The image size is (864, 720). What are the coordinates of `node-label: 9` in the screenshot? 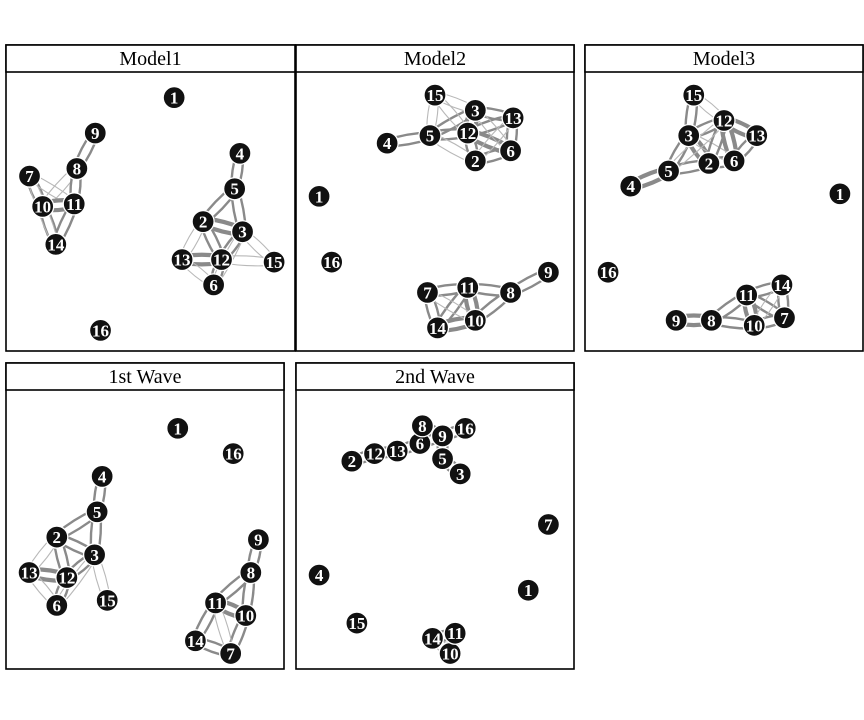 It's located at (95, 133).